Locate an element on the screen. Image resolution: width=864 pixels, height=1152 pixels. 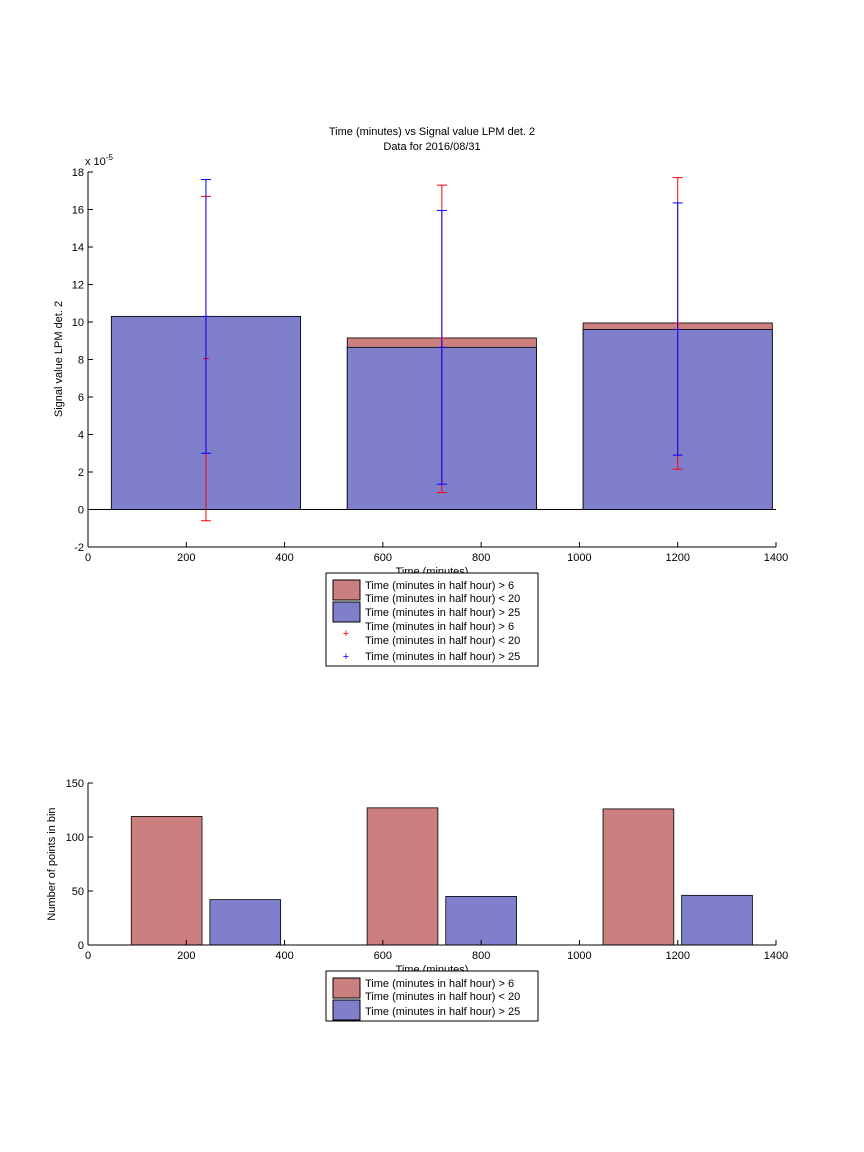
chart1-y-tick-label-1: 0 is located at coordinates (81, 511).